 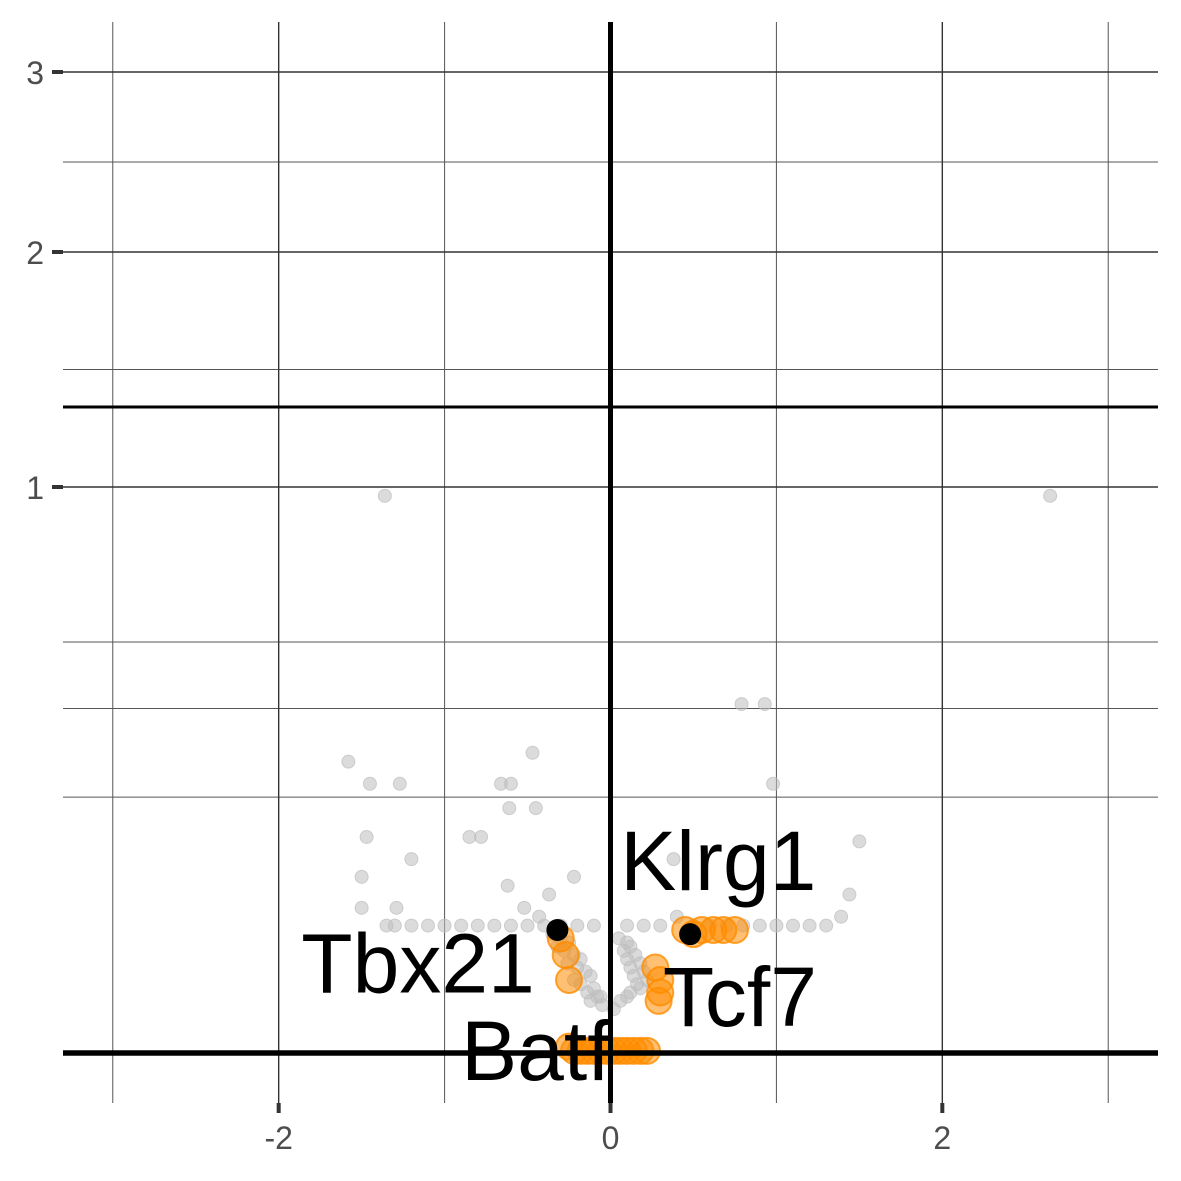 I want to click on highlighted-gene-points, so click(x=647, y=990).